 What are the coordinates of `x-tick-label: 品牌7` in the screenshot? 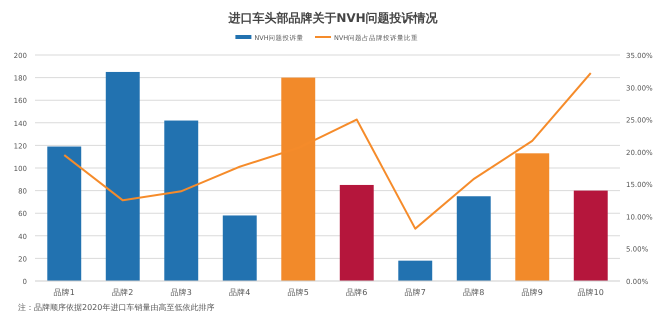 It's located at (415, 292).